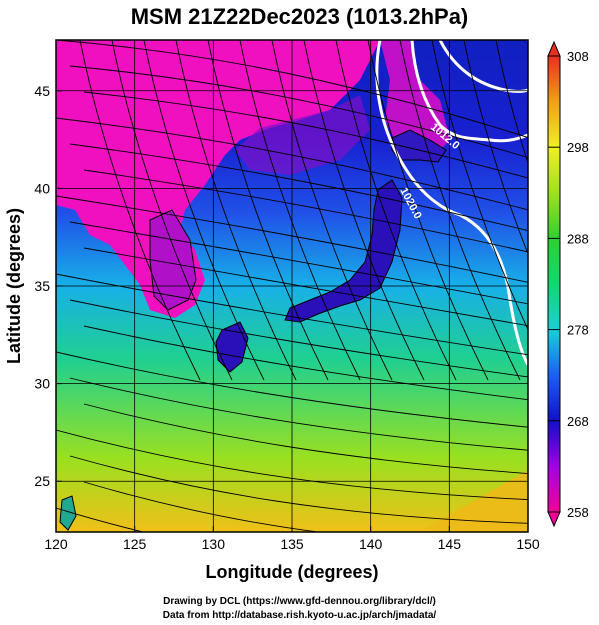 This screenshot has height=625, width=599. What do you see at coordinates (450, 544) in the screenshot?
I see `x-tick-label: 145` at bounding box center [450, 544].